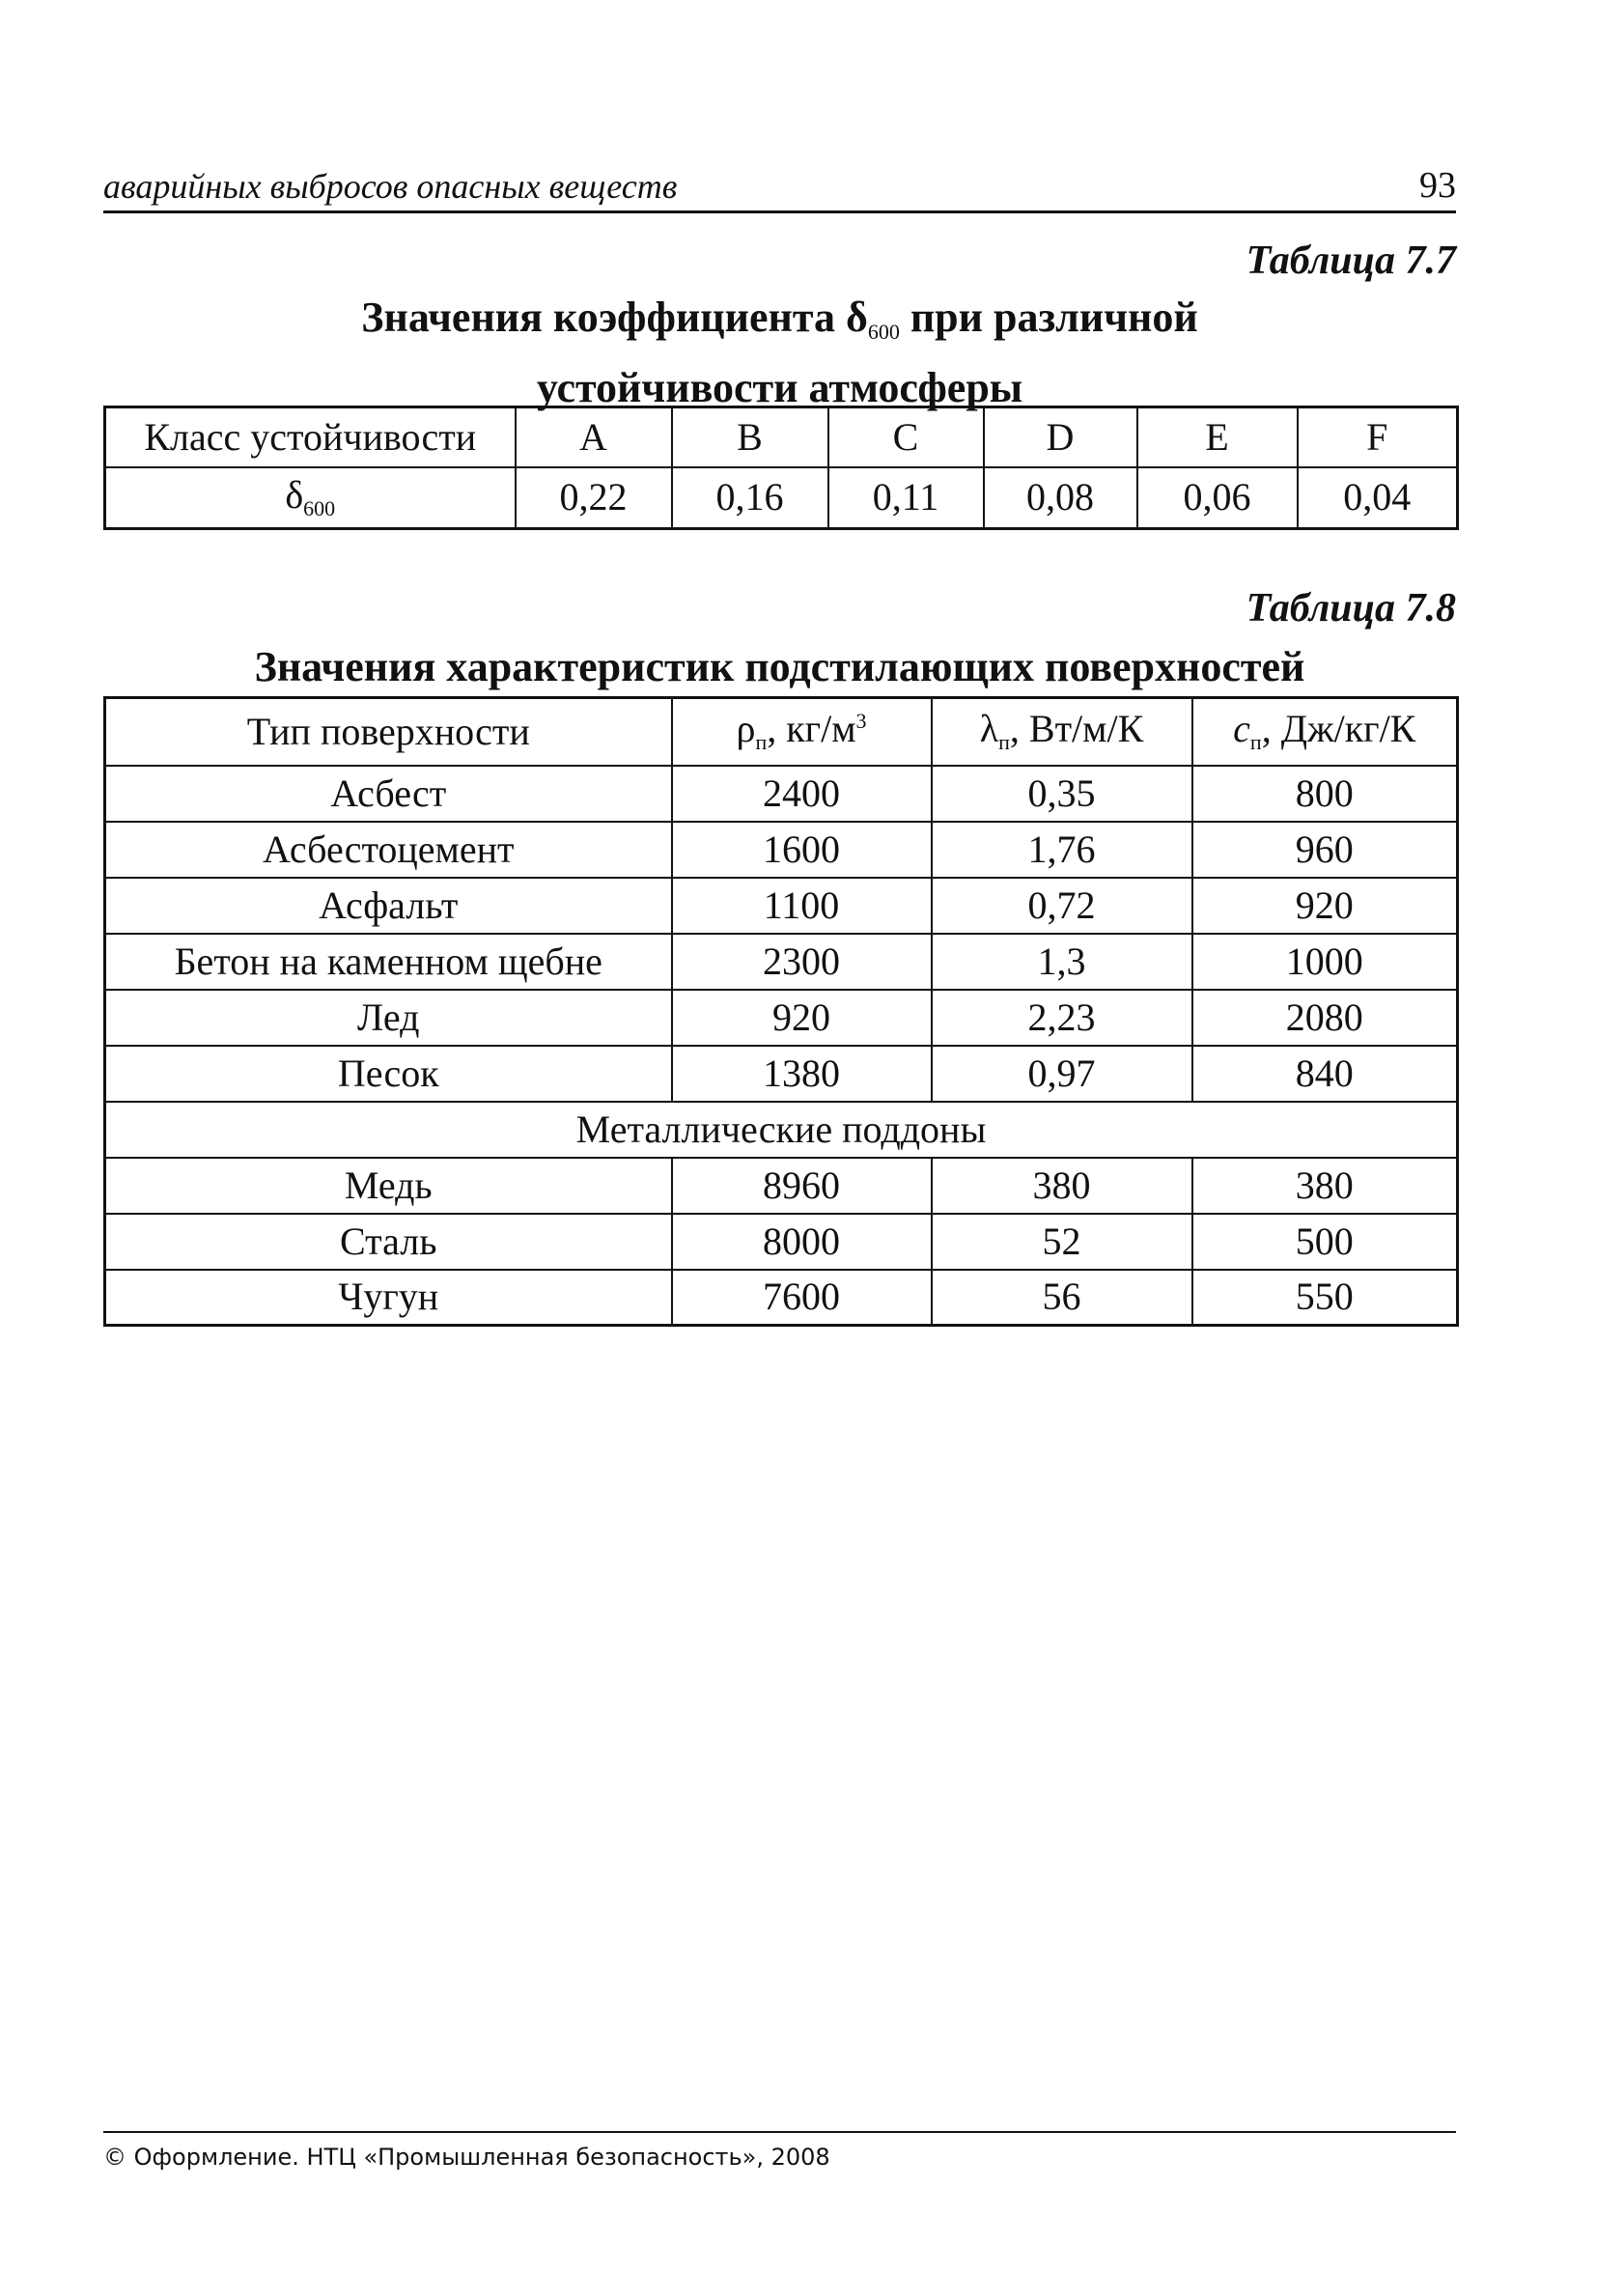 This screenshot has width=1624, height=2272. What do you see at coordinates (1060, 498) in the screenshot?
I see `value-cell: 0,08` at bounding box center [1060, 498].